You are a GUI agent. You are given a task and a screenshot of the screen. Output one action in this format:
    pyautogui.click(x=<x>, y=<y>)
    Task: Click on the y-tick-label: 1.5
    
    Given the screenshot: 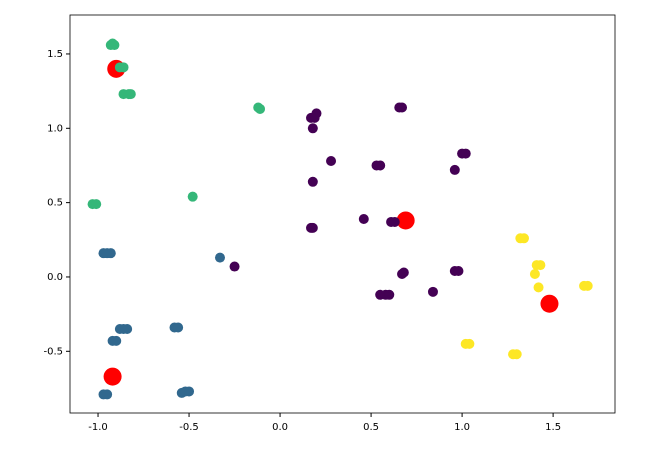 What is the action you would take?
    pyautogui.click(x=55, y=54)
    